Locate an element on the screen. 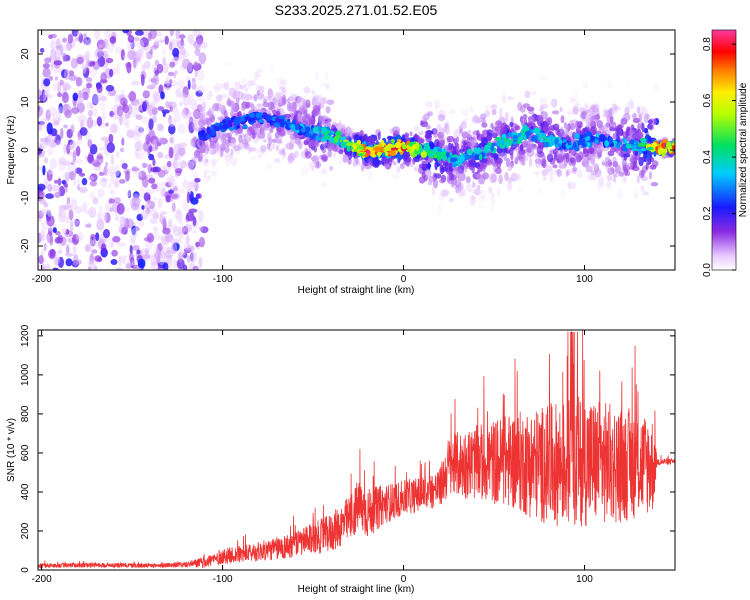  y-tick-label: 20 is located at coordinates (25, 54).